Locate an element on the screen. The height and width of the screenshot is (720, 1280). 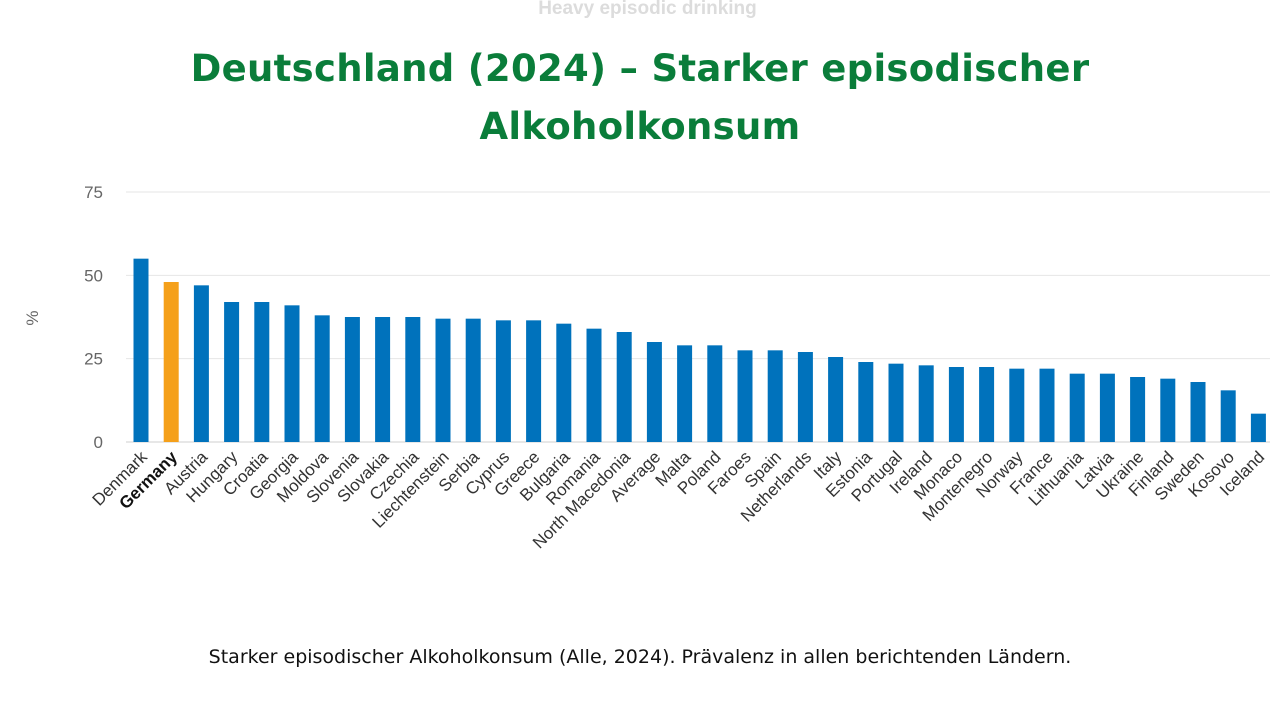
bar-germany is located at coordinates (171, 362).